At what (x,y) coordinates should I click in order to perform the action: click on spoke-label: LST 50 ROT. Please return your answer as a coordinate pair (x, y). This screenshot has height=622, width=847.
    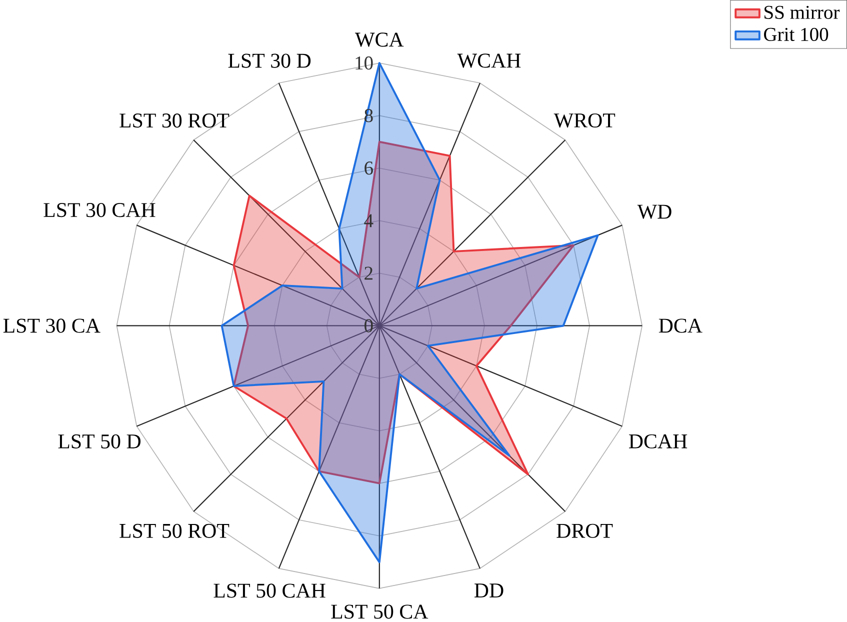
    Looking at the image, I should click on (175, 531).